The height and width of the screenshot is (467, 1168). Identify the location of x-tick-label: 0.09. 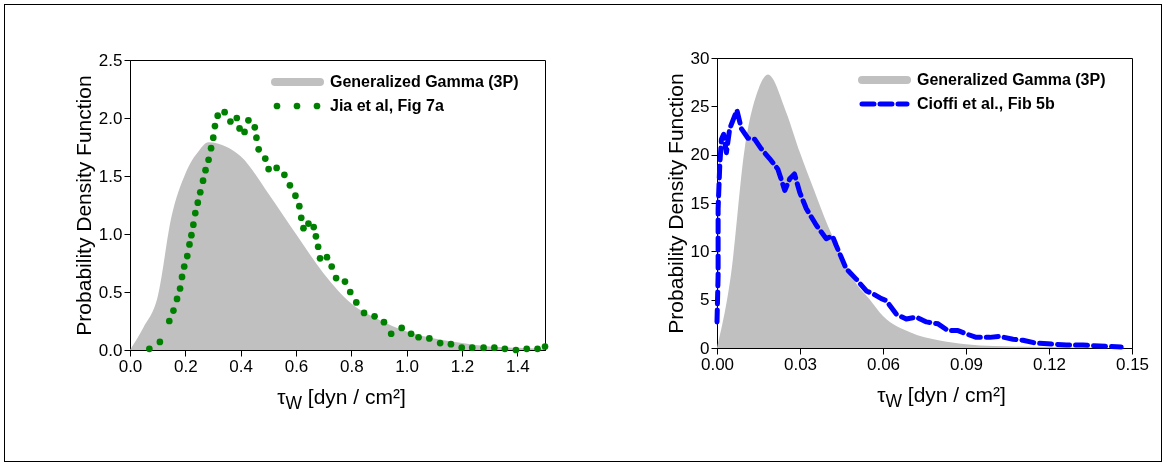
(966, 364).